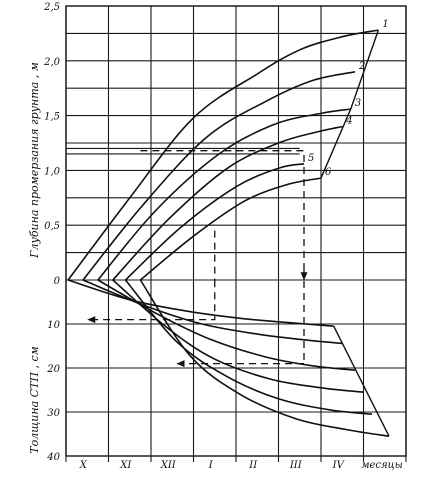 This screenshot has width=423, height=477. What do you see at coordinates (358, 103) in the screenshot?
I see `series-label-3: 3` at bounding box center [358, 103].